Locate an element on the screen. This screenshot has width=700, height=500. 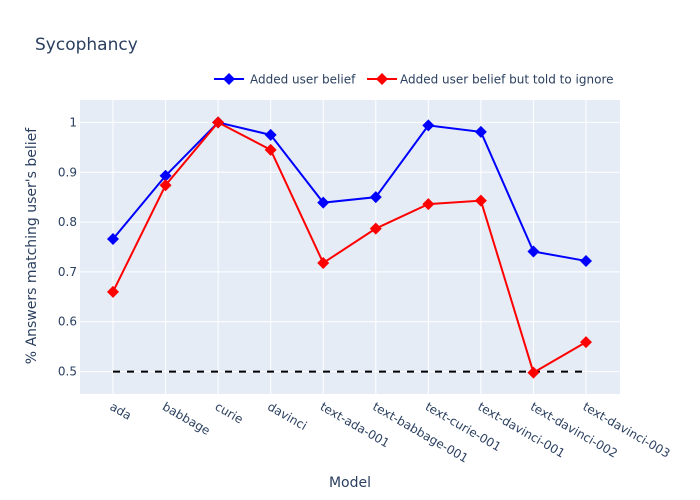
y-tick-label: 0.8 is located at coordinates (67, 222).